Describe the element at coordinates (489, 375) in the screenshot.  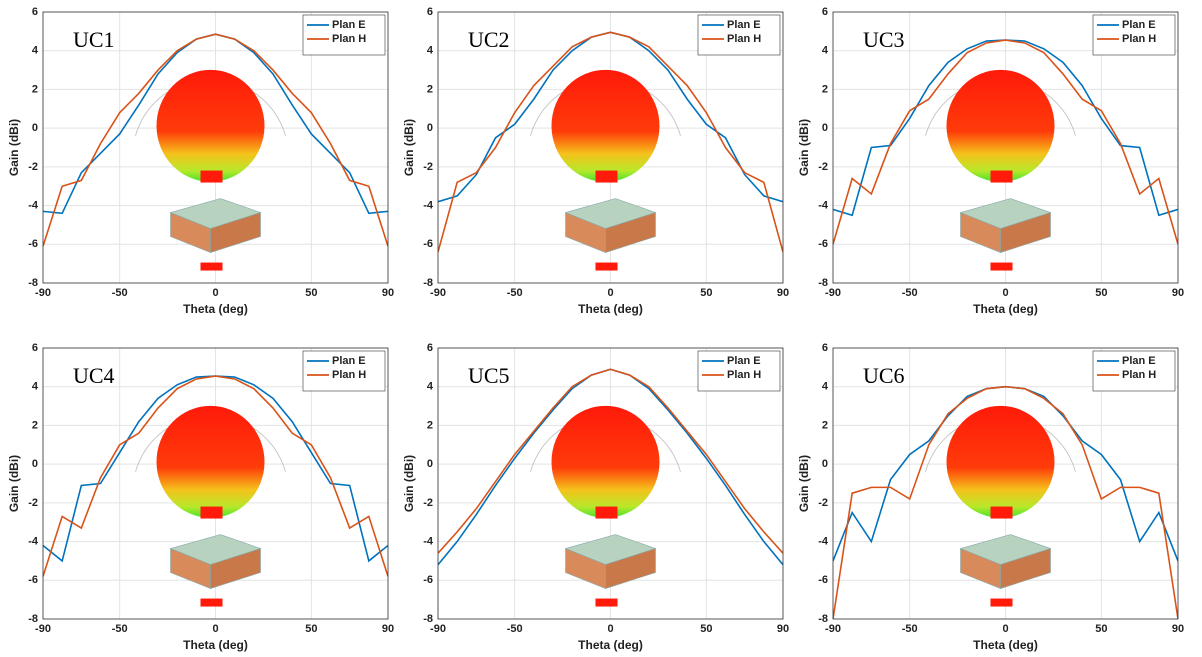
I see `annotation: UC5` at that location.